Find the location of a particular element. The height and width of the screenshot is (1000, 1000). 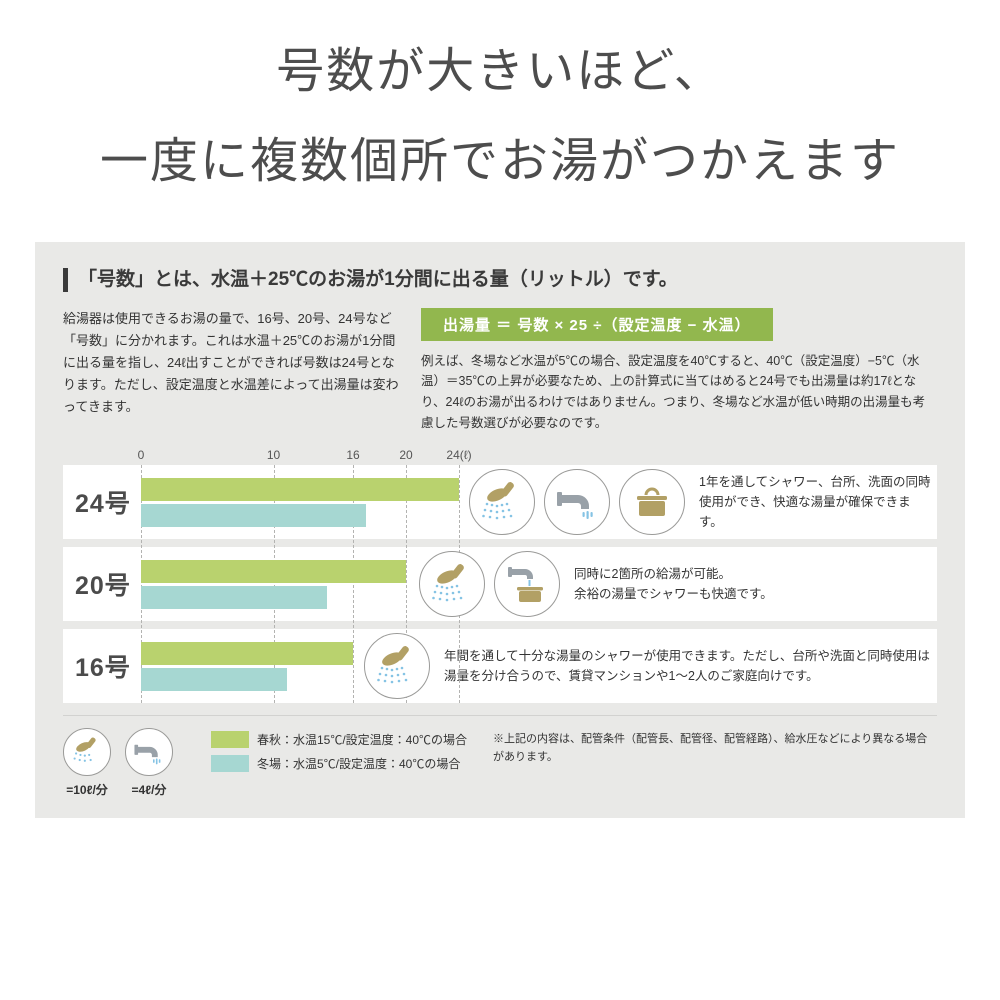

axis-tick-label: 24(ℓ) is located at coordinates (459, 455).